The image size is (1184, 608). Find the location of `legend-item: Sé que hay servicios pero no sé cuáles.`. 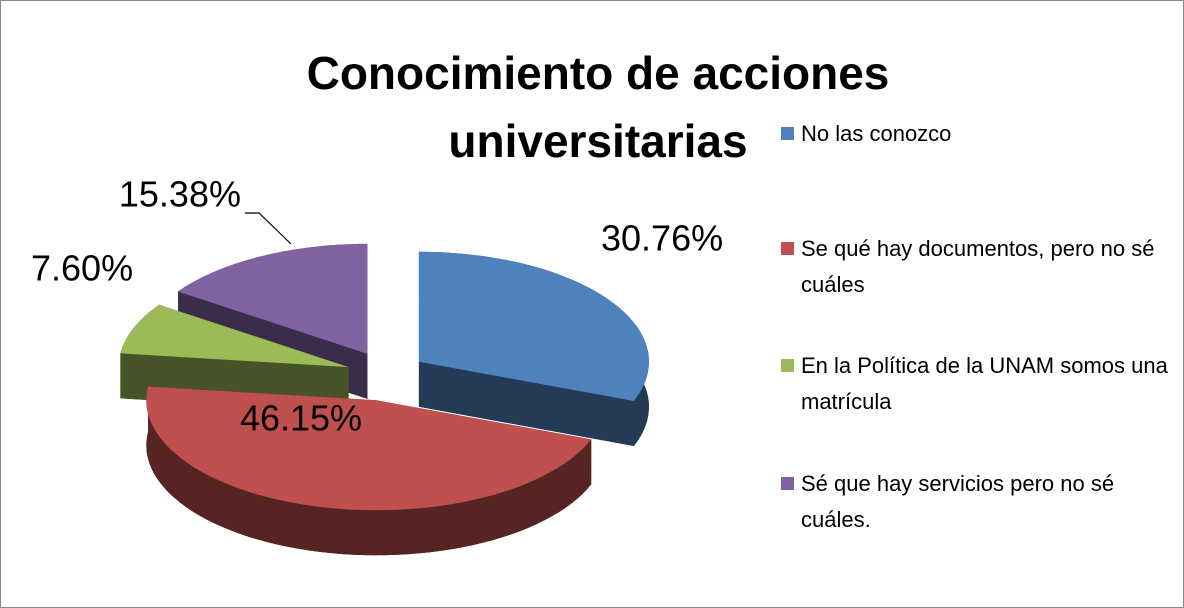

legend-item: Sé que hay servicios pero no sé cuáles. is located at coordinates (981, 502).